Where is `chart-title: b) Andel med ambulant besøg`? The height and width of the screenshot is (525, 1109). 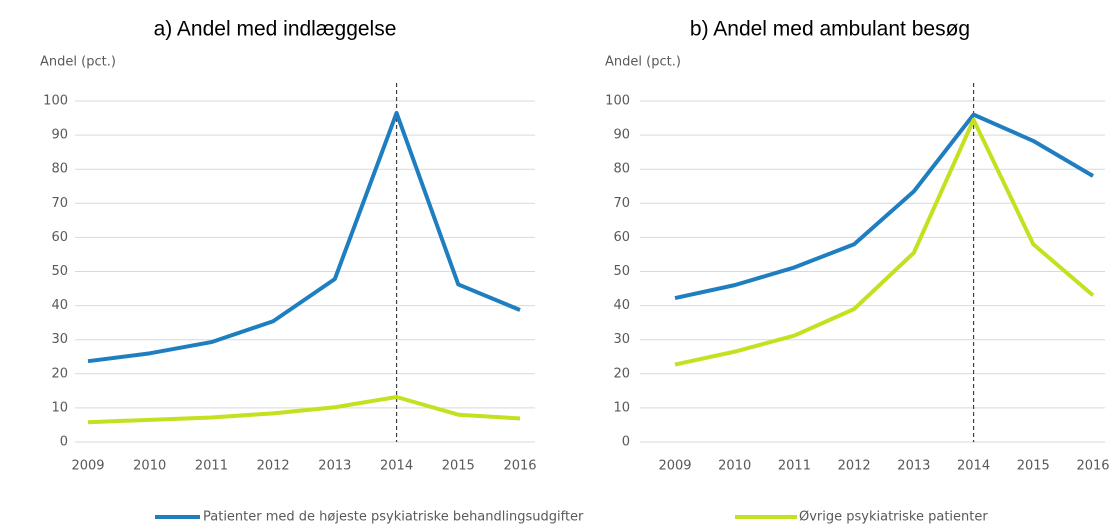
chart-title: b) Andel med ambulant besøg is located at coordinates (830, 29).